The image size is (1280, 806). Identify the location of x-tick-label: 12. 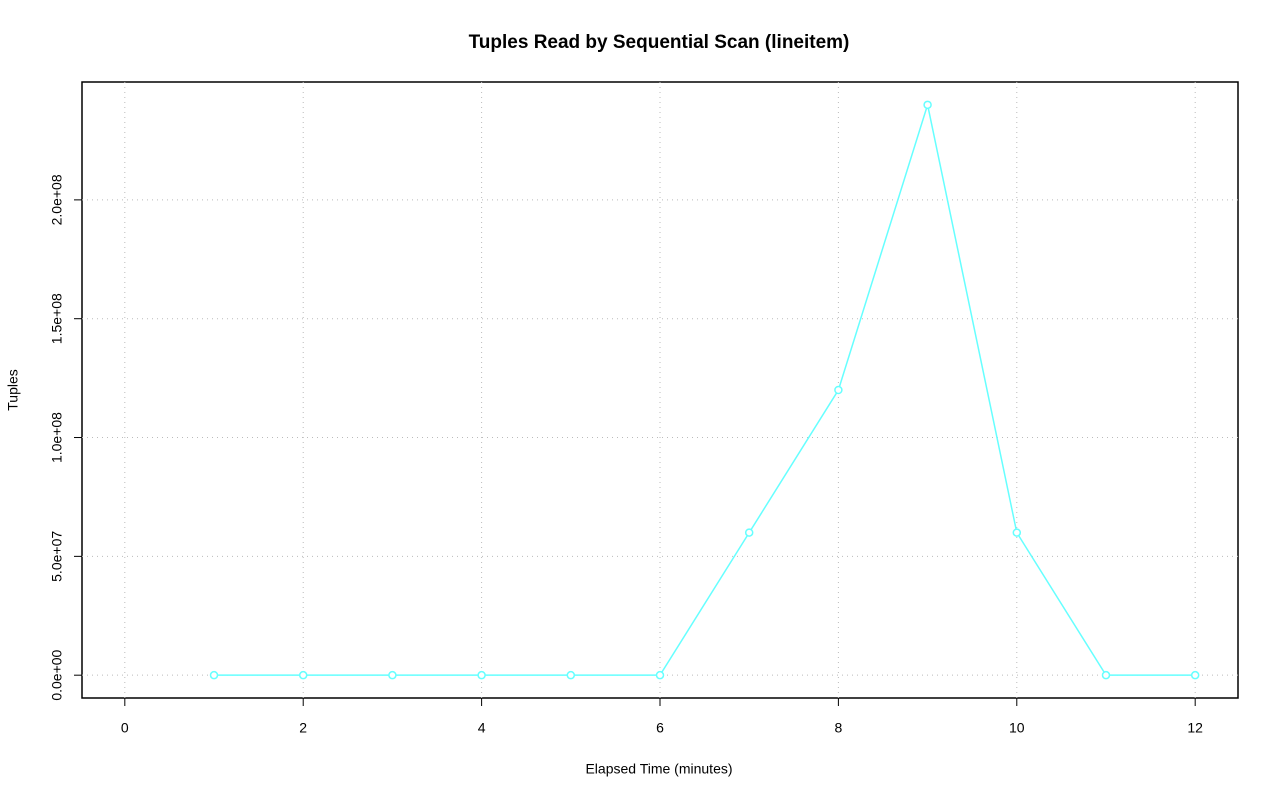
(1195, 728).